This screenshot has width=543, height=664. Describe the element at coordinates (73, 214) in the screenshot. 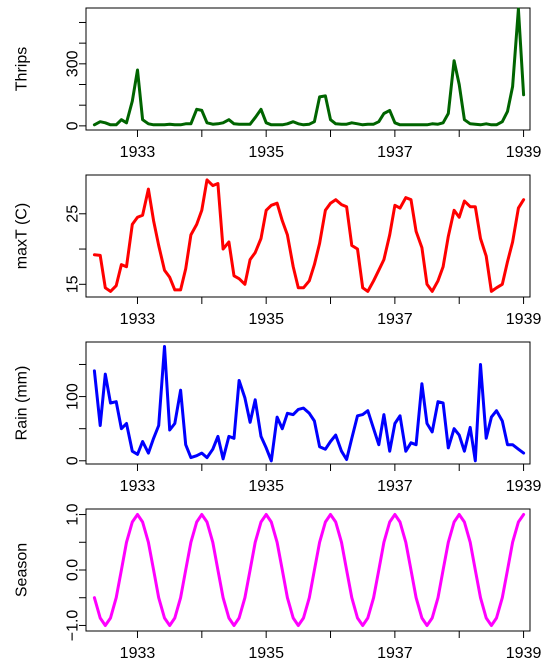

I see `y-tick-label: 25` at that location.